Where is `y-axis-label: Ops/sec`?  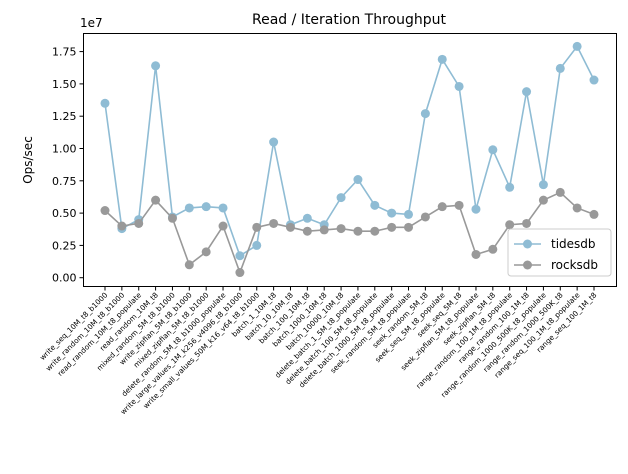
y-axis-label: Ops/sec is located at coordinates (28, 160).